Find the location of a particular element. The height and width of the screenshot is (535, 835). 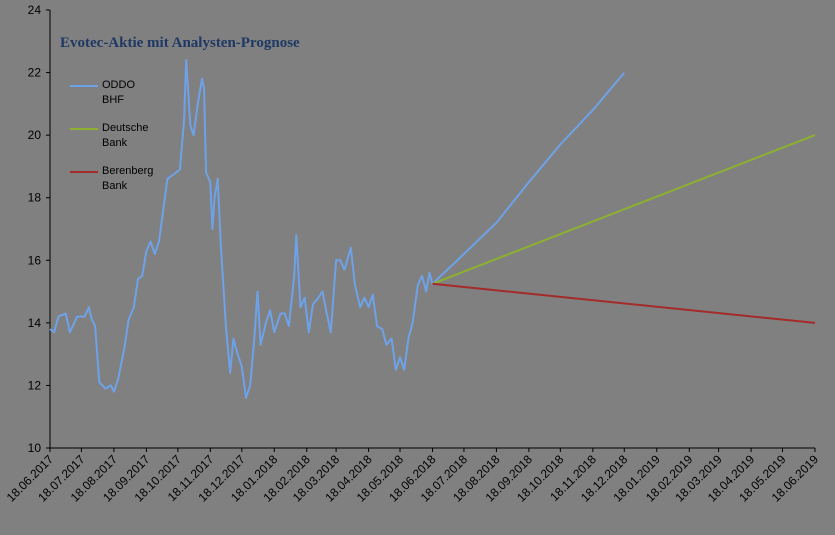

y-tick-label: 12 is located at coordinates (35, 385).